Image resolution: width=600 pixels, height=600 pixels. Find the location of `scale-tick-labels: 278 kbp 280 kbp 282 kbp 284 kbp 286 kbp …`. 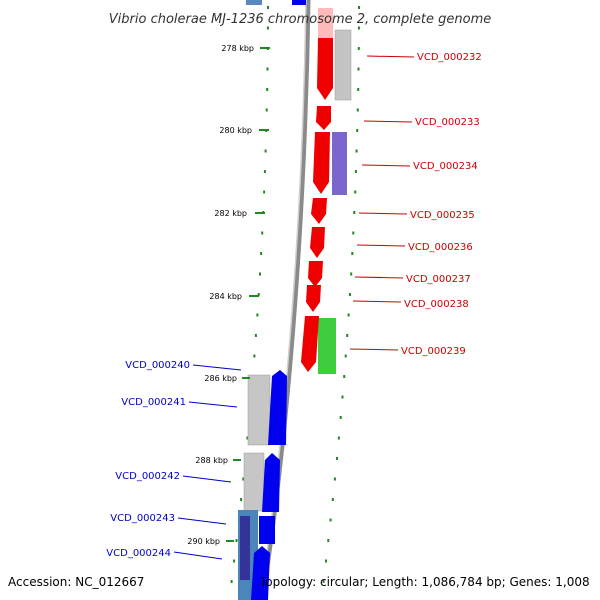

scale-tick-labels: 278 kbp 280 kbp 282 kbp 284 kbp 286 kbp … is located at coordinates (220, 295).